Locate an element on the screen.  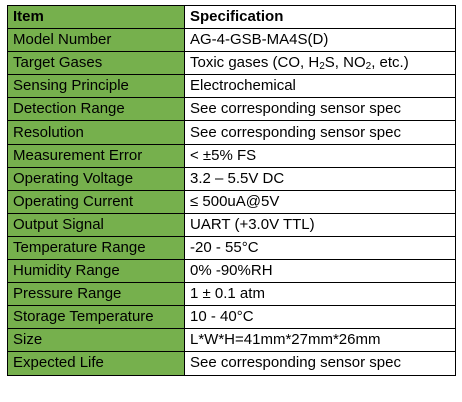
row-item-label: Target Gases is located at coordinates (96, 63).